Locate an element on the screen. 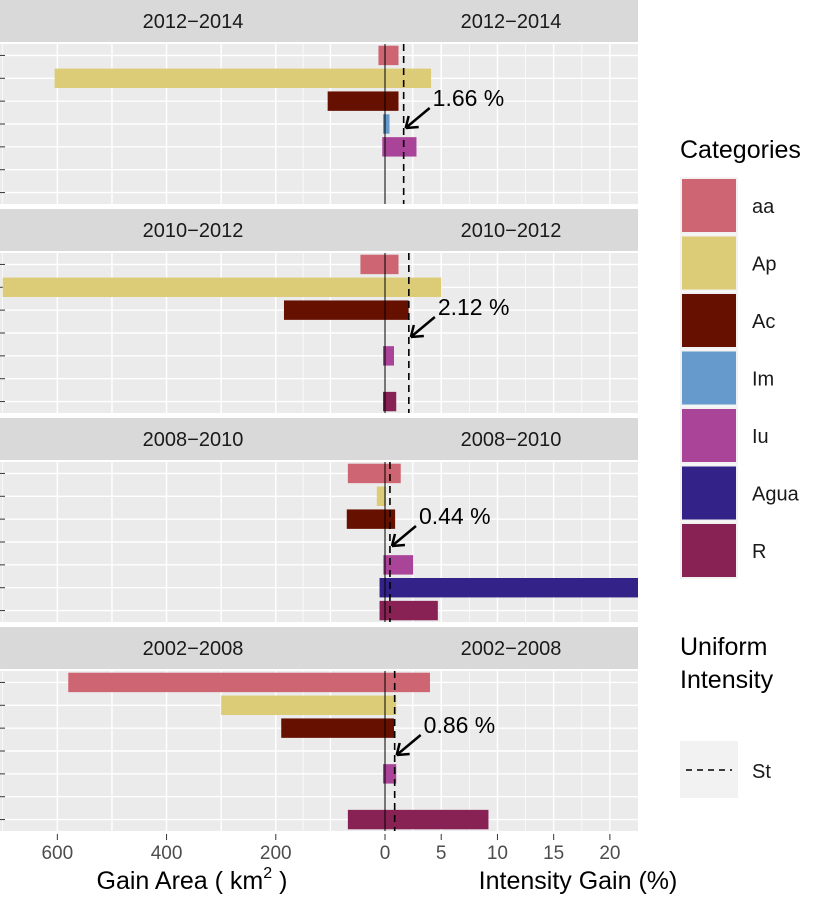 The width and height of the screenshot is (818, 900). gain-area-ticks: 600 400 200 0 is located at coordinates (215, 849).